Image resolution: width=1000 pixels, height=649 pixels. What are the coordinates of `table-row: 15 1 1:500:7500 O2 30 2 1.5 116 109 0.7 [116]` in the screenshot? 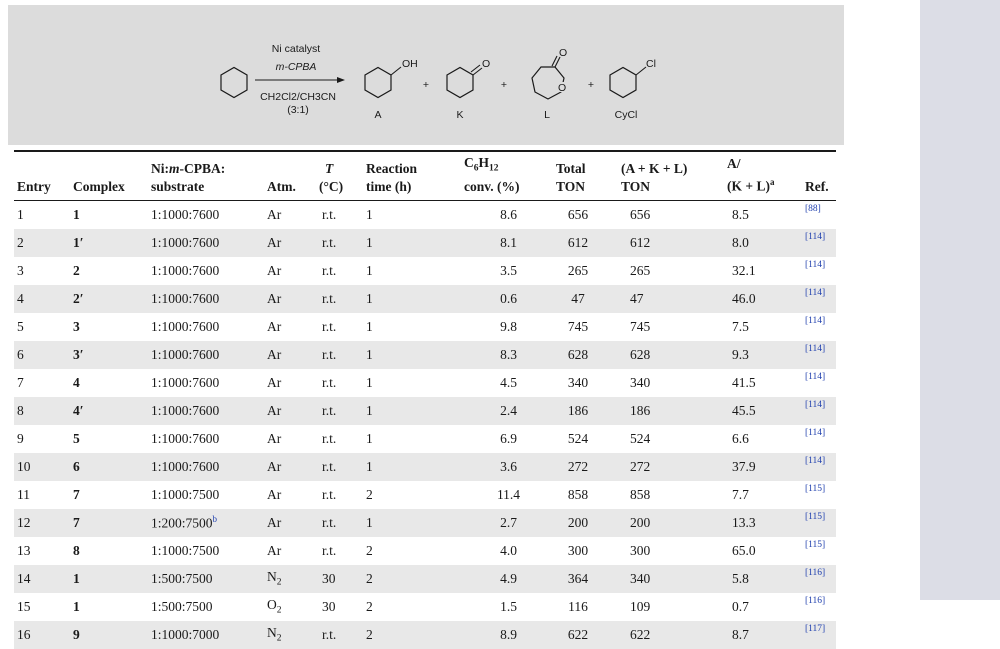 It's located at (425, 607).